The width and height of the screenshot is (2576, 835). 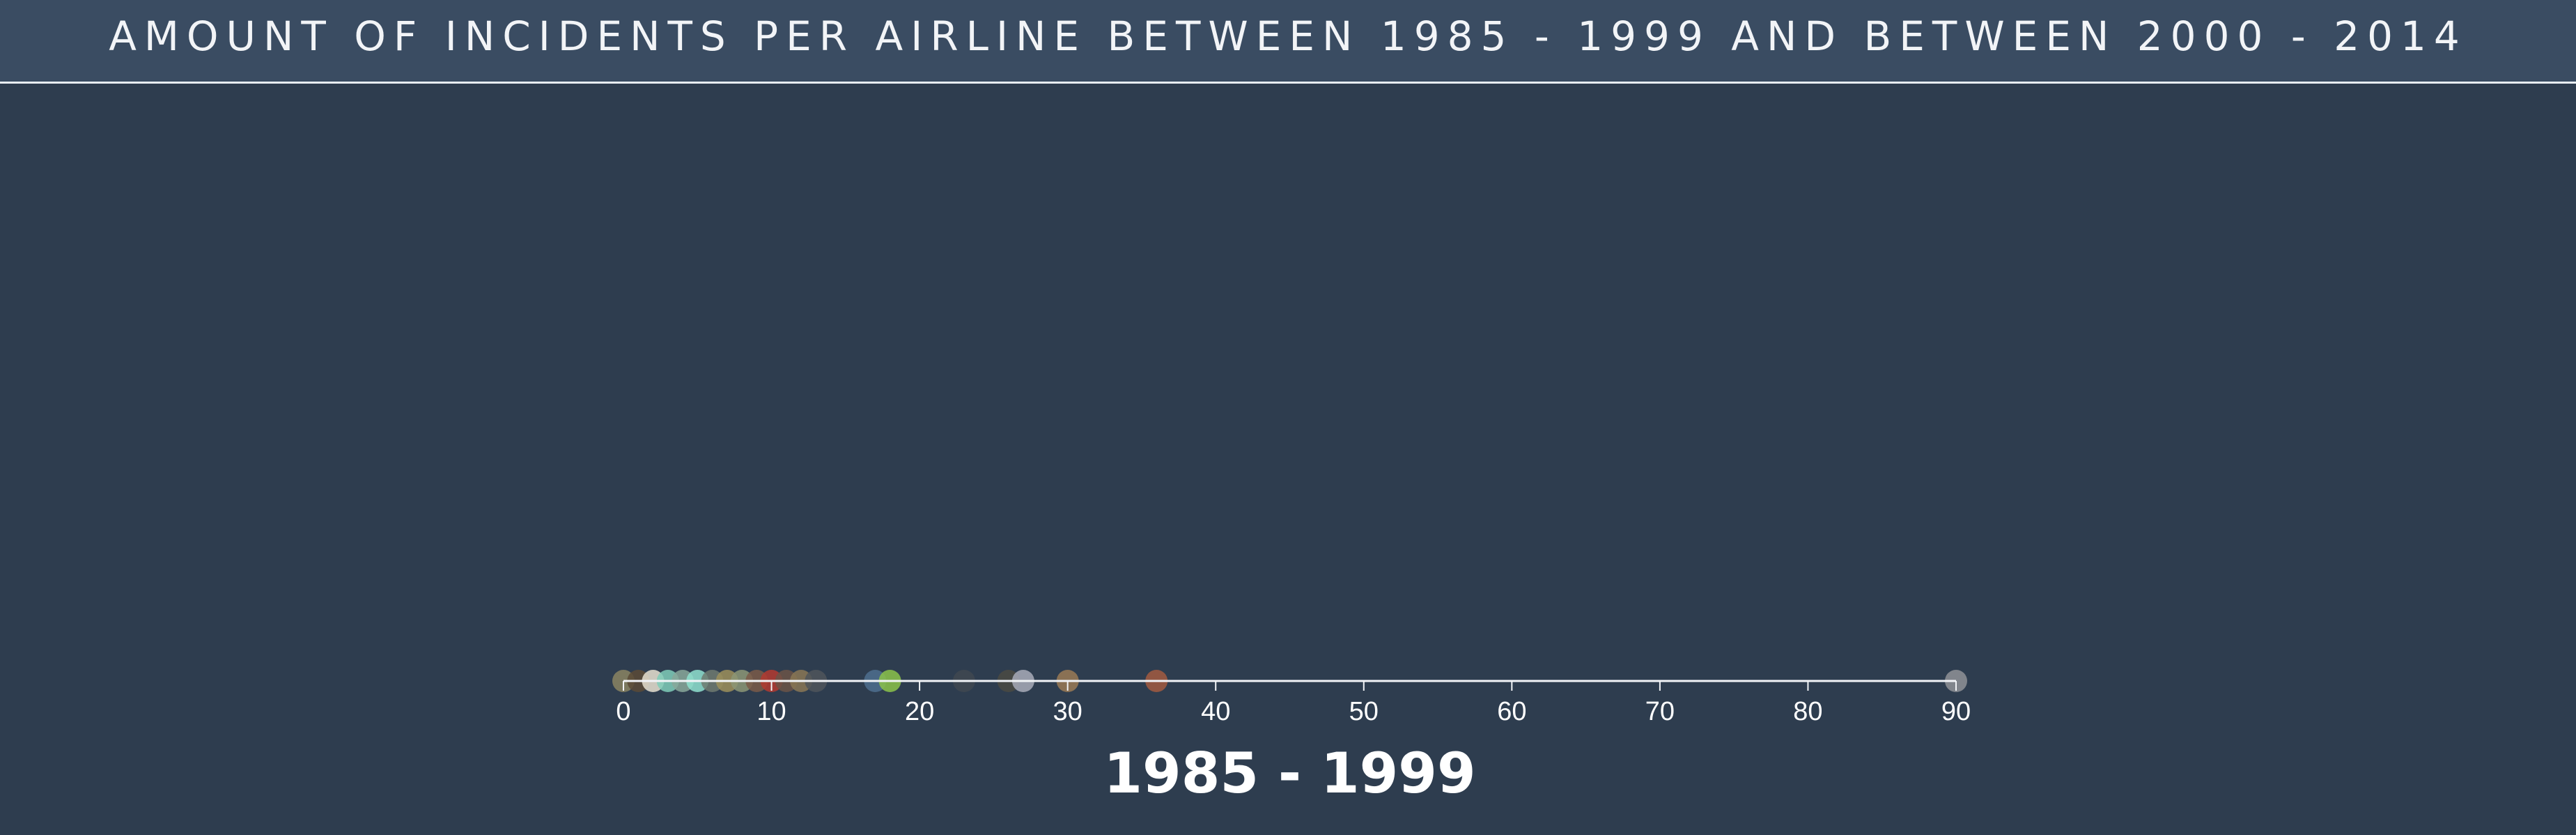 What do you see at coordinates (623, 711) in the screenshot?
I see `x-tick-label: 0` at bounding box center [623, 711].